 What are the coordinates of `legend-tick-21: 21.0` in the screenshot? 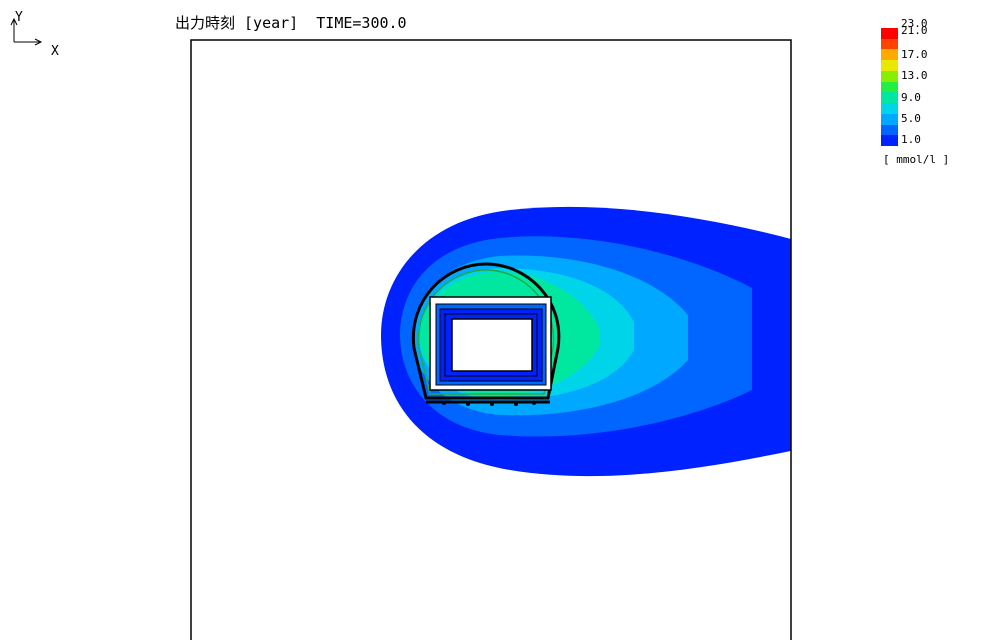 It's located at (914, 30).